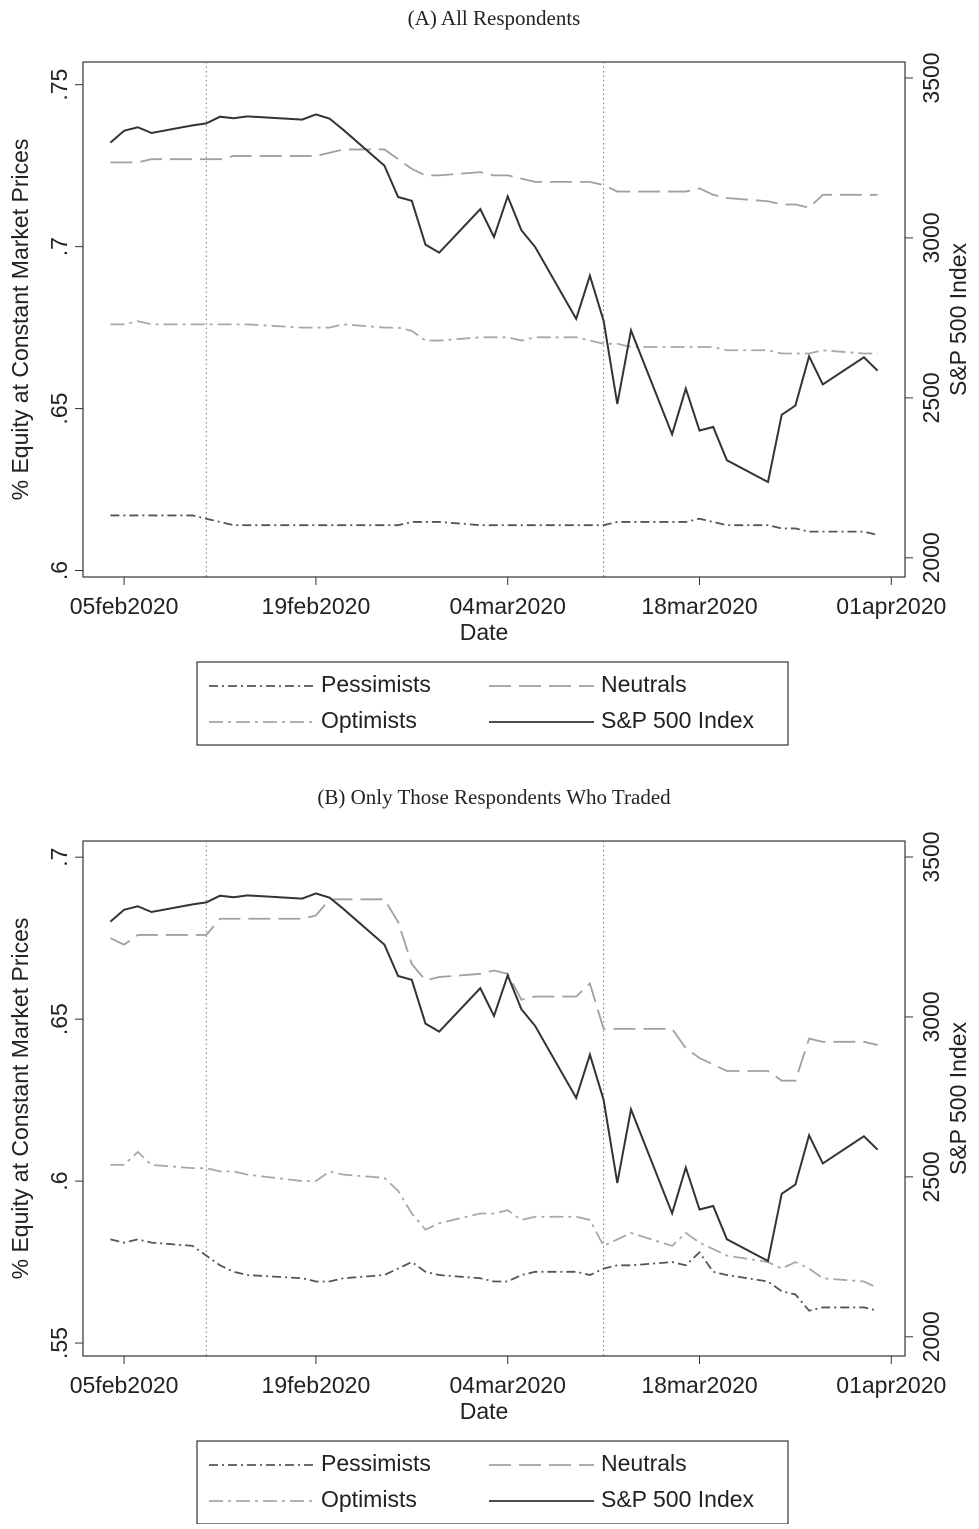  What do you see at coordinates (494, 797) in the screenshot?
I see `panel-title: (B) Only Those Respondents Who Traded` at bounding box center [494, 797].